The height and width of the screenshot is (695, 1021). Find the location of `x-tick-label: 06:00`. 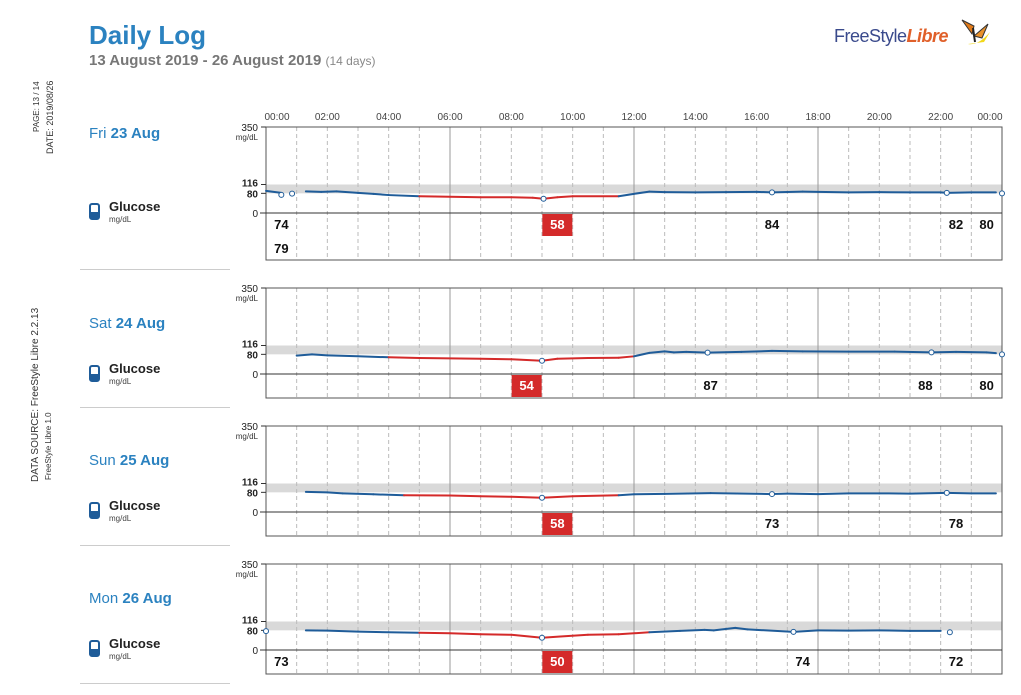

x-tick-label: 06:00 is located at coordinates (449, 117).